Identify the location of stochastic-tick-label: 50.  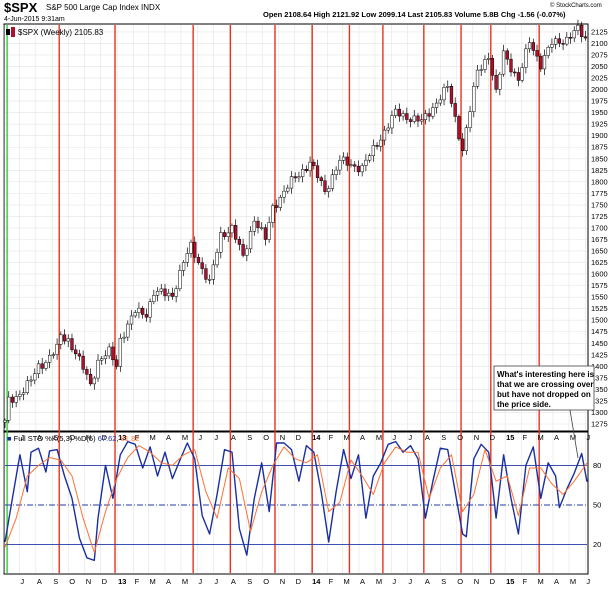
(597, 505).